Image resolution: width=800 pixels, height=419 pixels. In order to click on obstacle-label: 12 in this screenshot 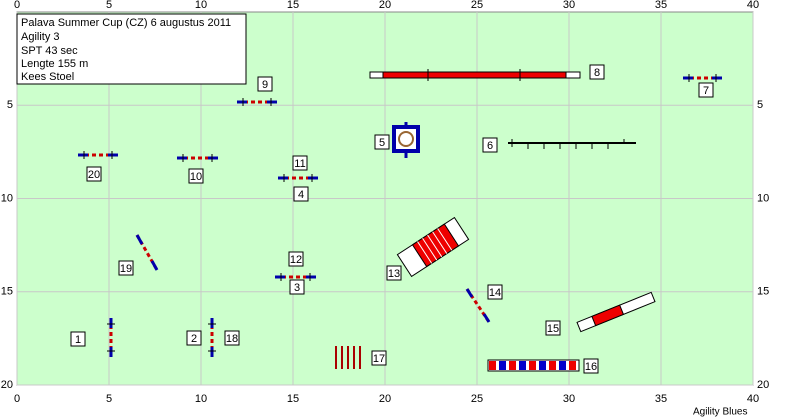, I will do `click(296, 259)`.